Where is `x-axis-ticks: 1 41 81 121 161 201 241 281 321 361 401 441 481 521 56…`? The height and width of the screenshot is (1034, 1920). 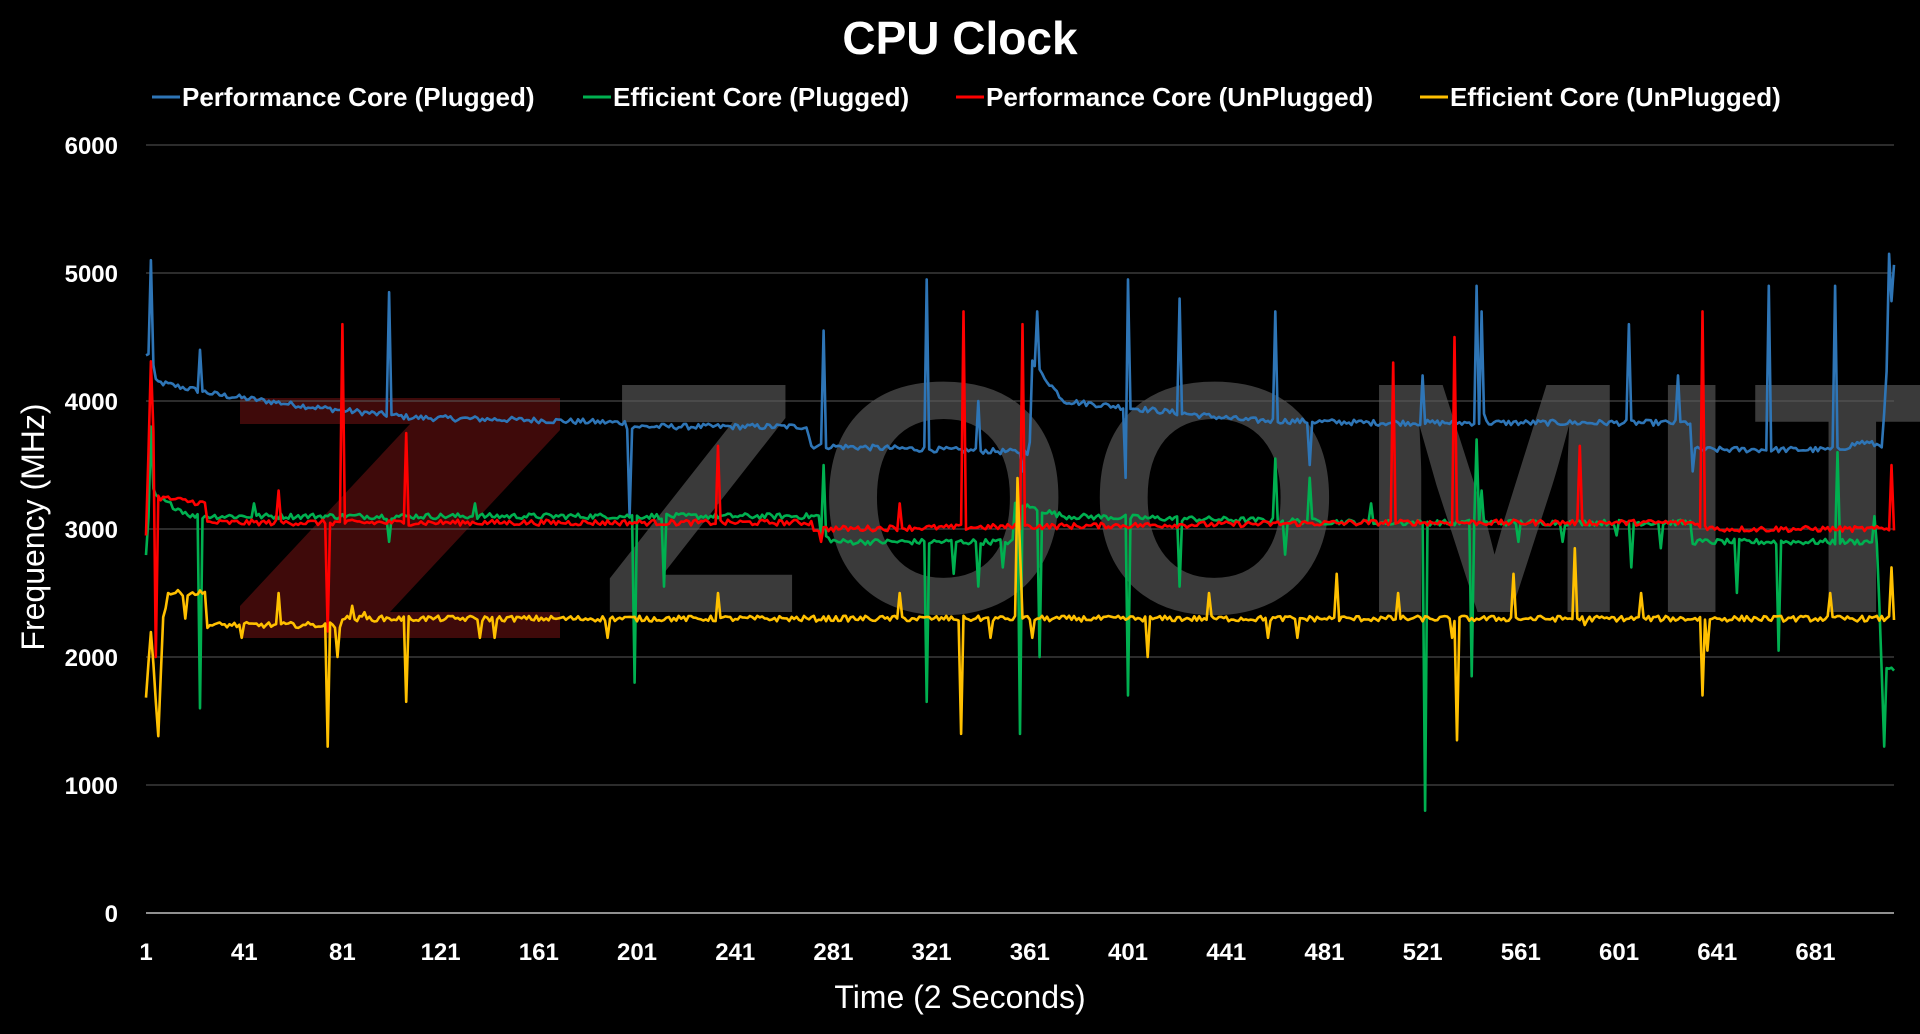 x-axis-ticks: 1 41 81 121 161 201 241 281 321 361 401 441 481 521 56… is located at coordinates (987, 952).